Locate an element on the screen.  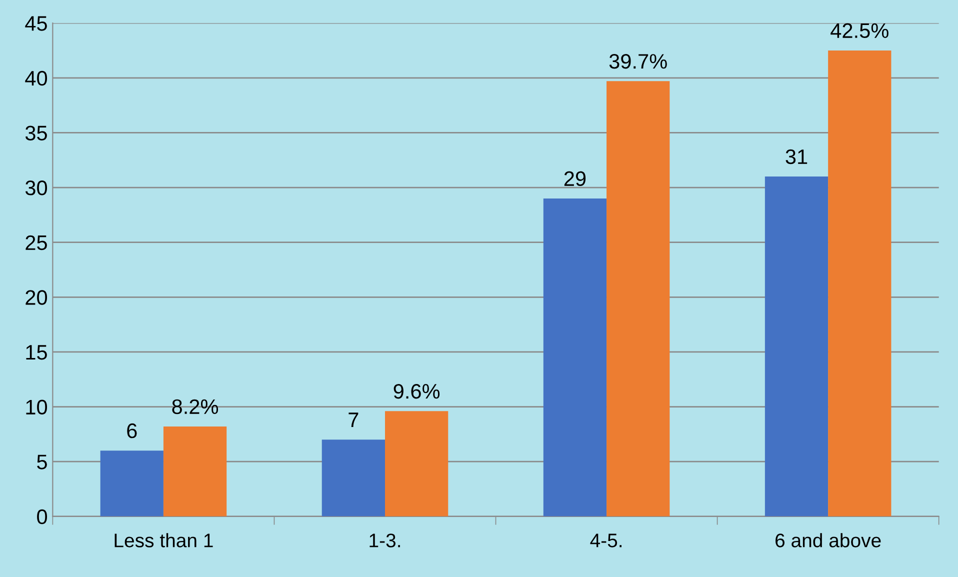
y-tick-label: 30 is located at coordinates (36, 188).